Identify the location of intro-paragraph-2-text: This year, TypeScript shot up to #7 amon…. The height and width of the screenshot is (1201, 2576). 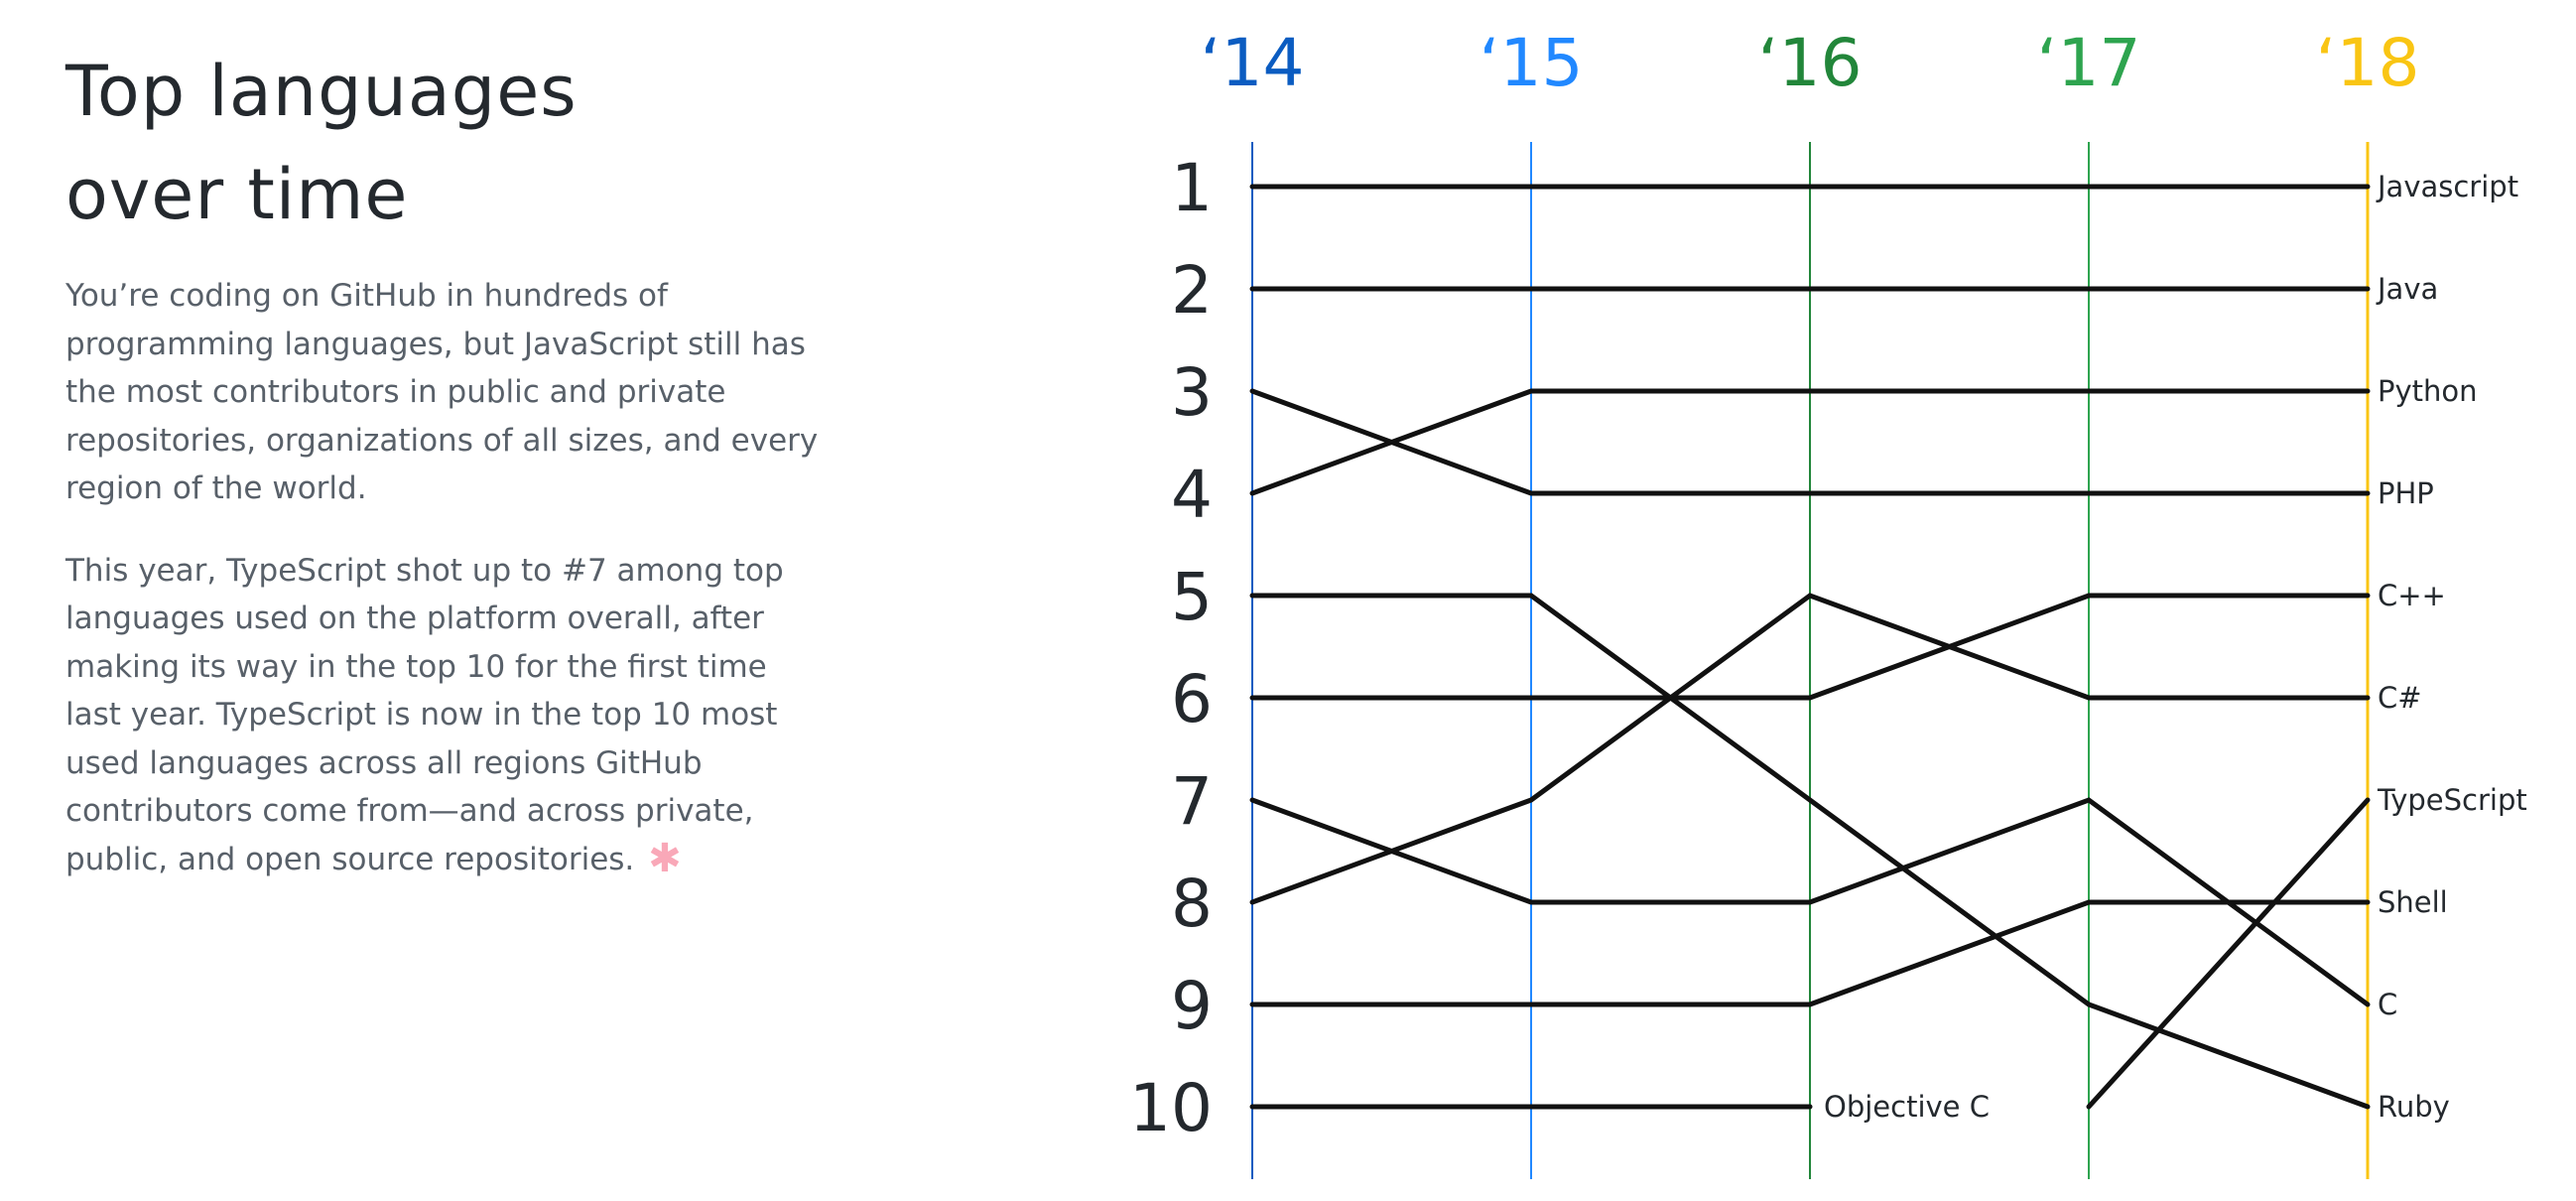
(425, 714).